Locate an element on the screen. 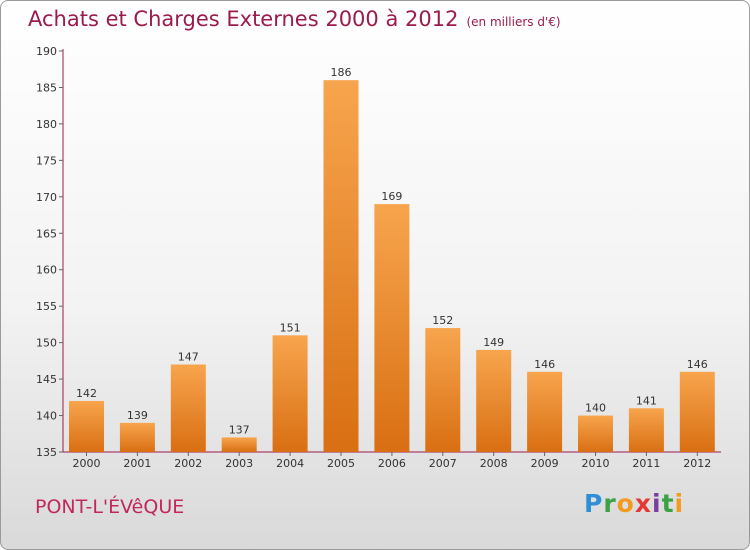 This screenshot has height=550, width=750. x-tick-label: 2005 is located at coordinates (341, 463).